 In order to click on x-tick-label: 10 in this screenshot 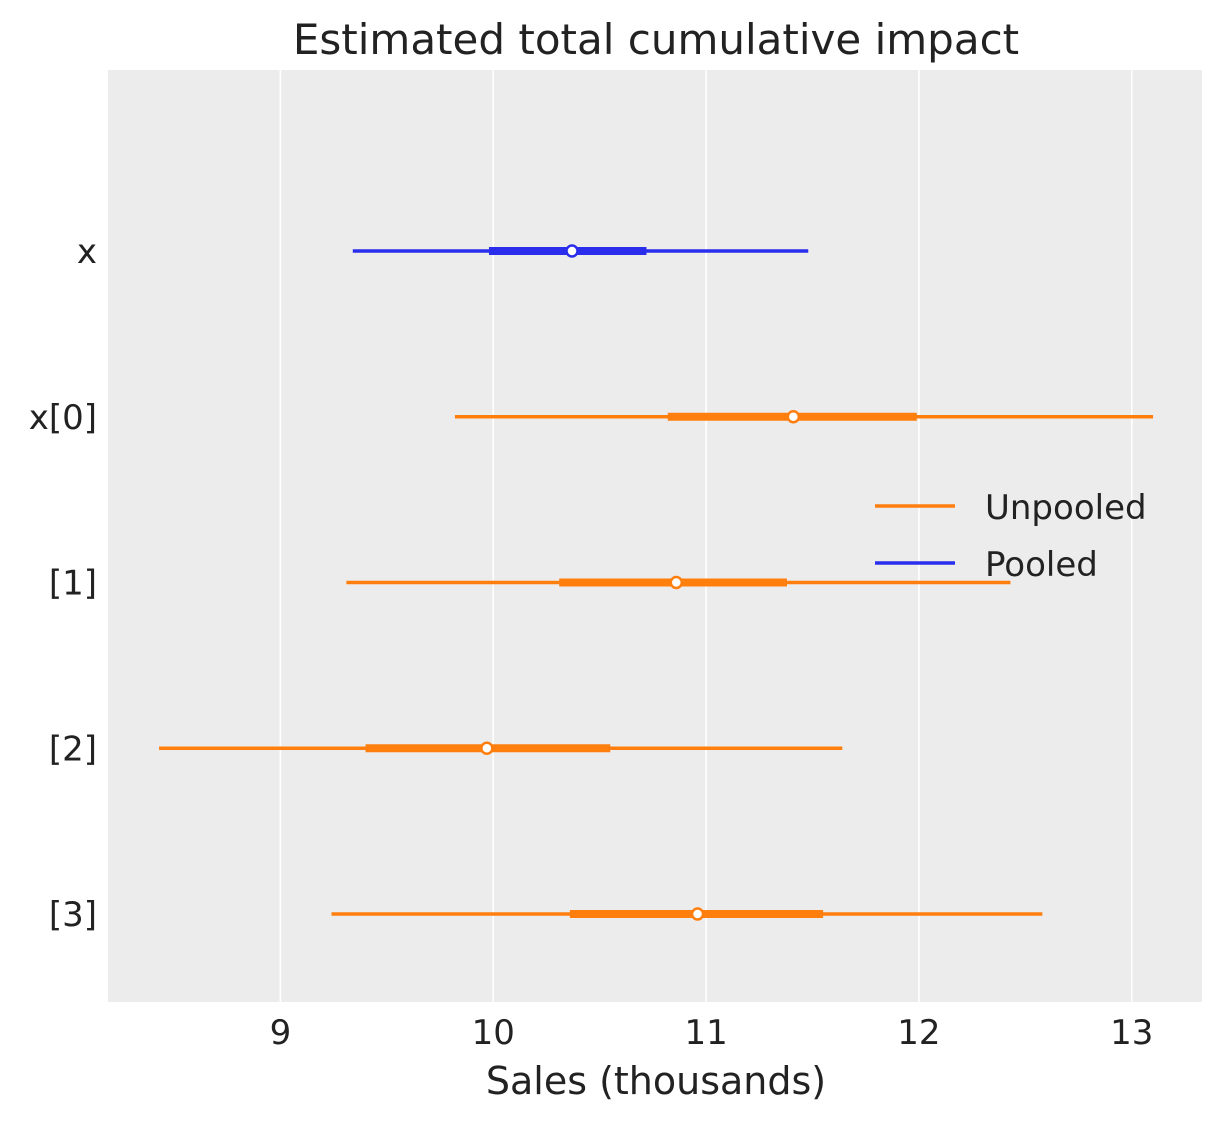, I will do `click(493, 1033)`.